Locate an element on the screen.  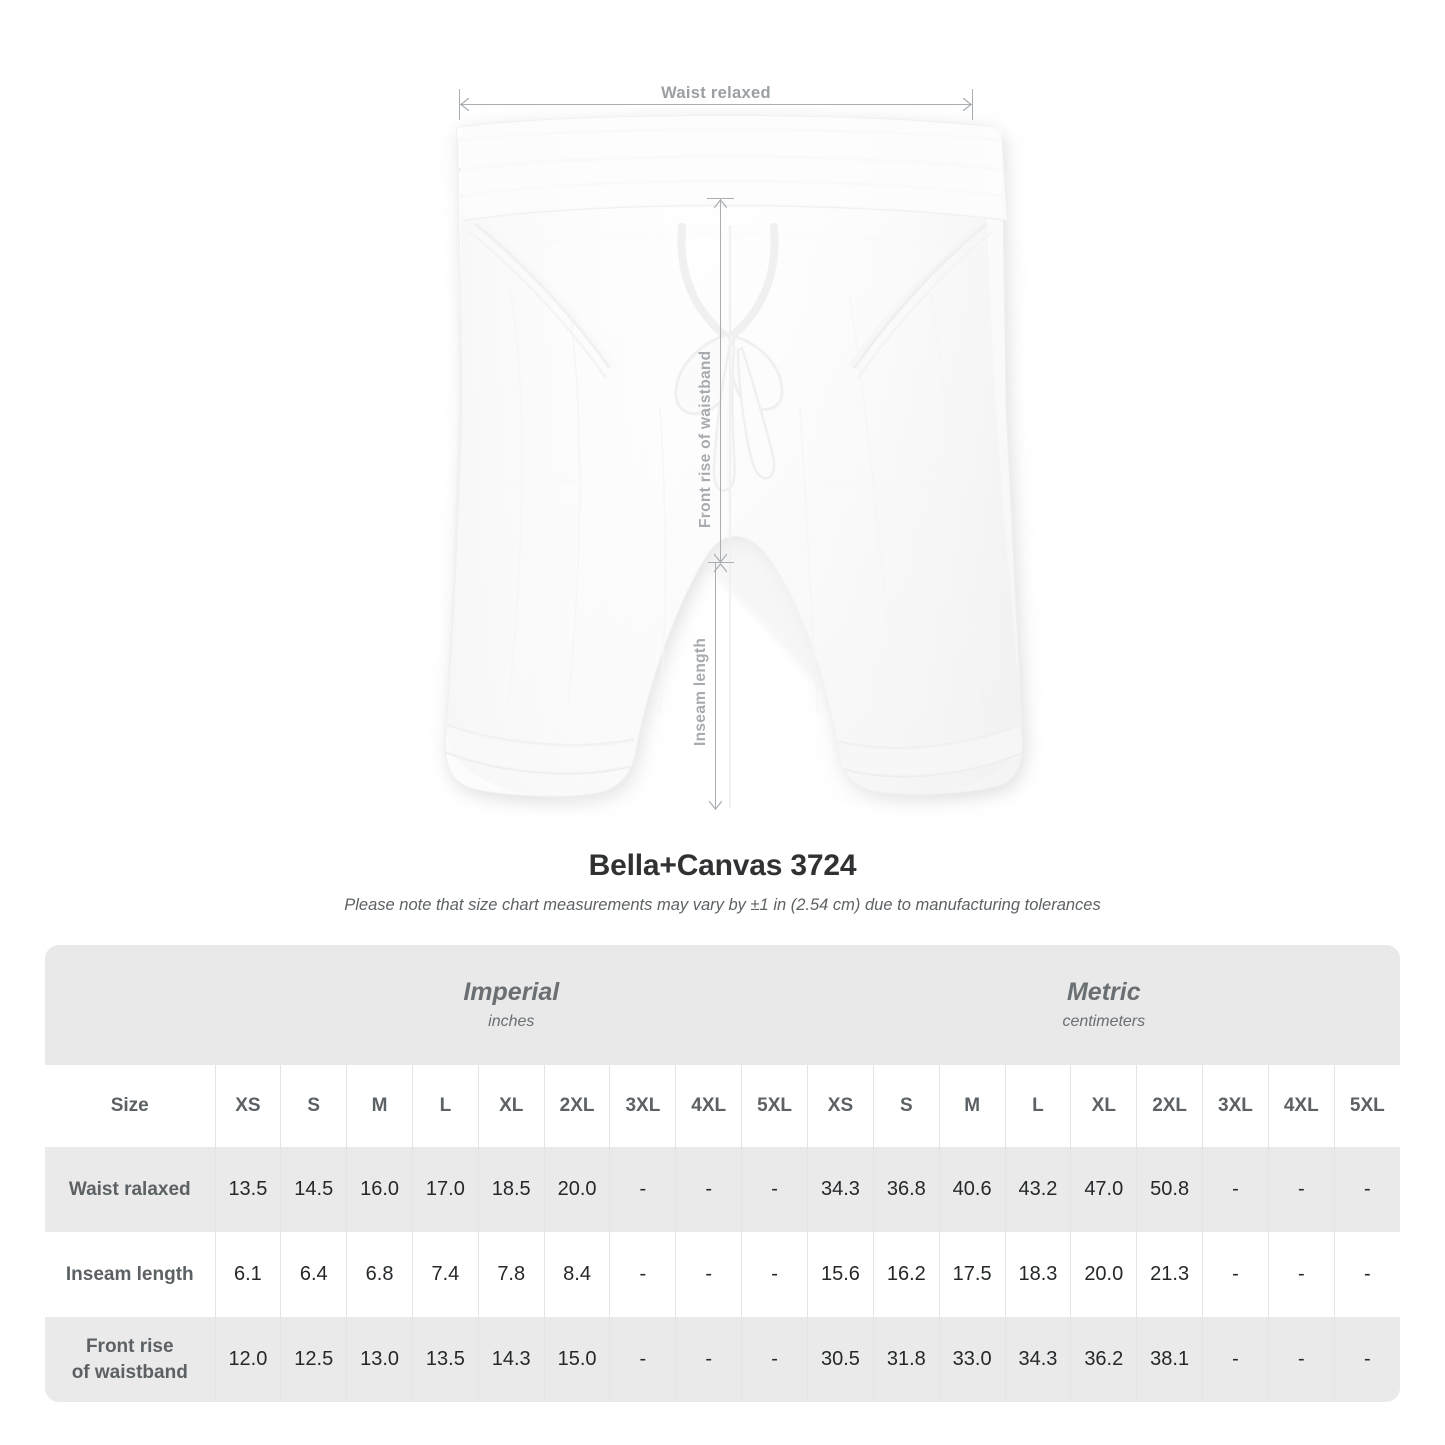
measurement-cell: 8.4 is located at coordinates (577, 1274).